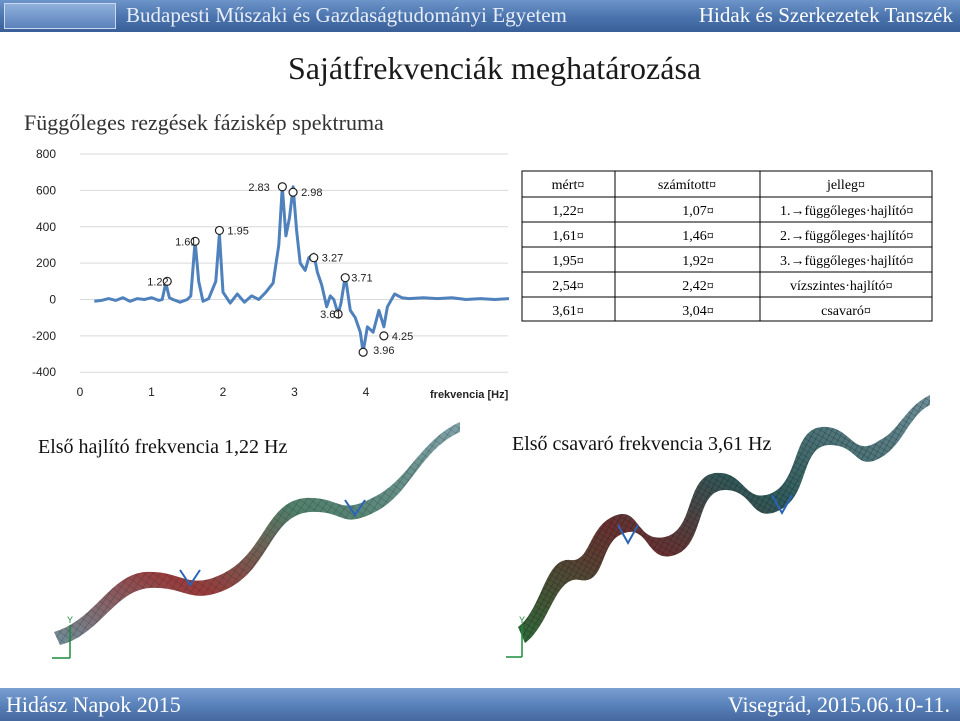  What do you see at coordinates (568, 311) in the screenshot?
I see `table-cell: 3,61¤` at bounding box center [568, 311].